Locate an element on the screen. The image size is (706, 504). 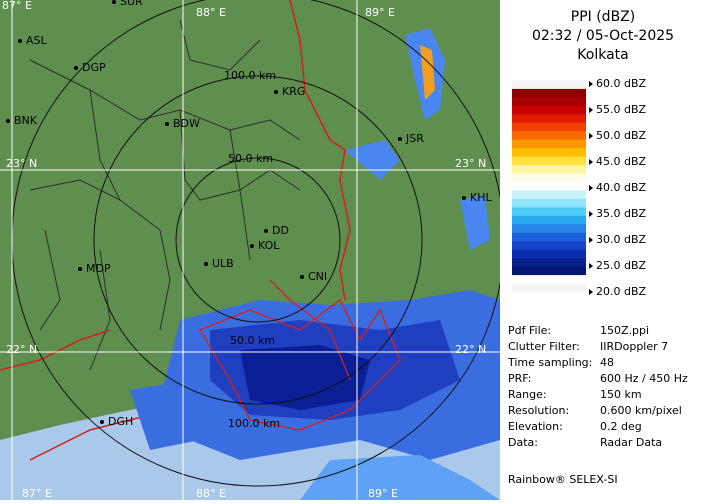
info-key: Data: is located at coordinates (523, 442).